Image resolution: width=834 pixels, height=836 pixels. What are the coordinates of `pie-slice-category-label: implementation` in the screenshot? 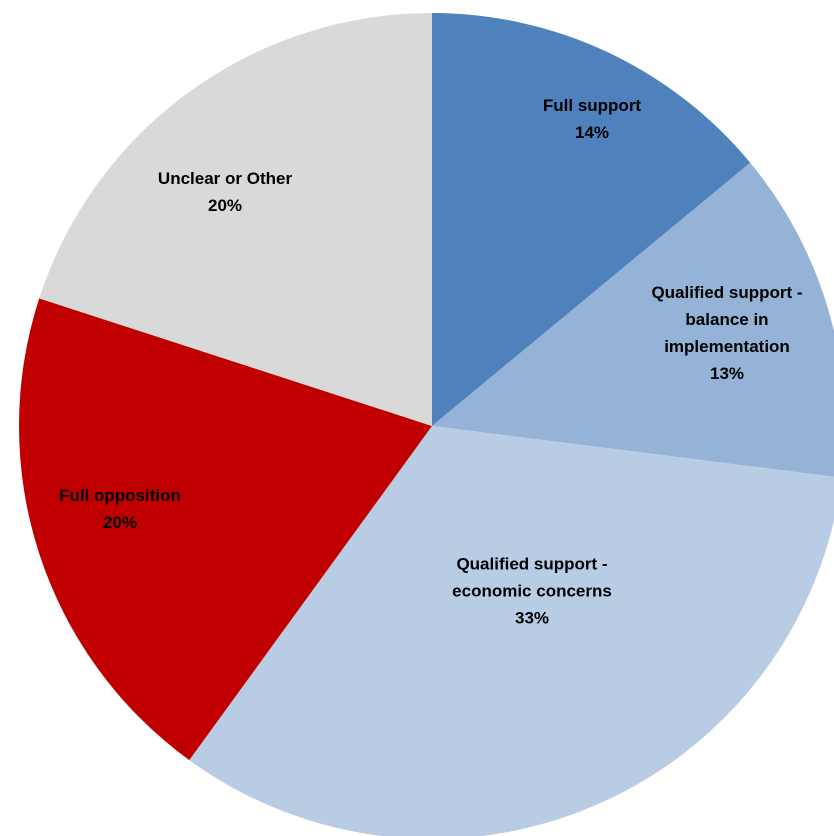 It's located at (727, 346).